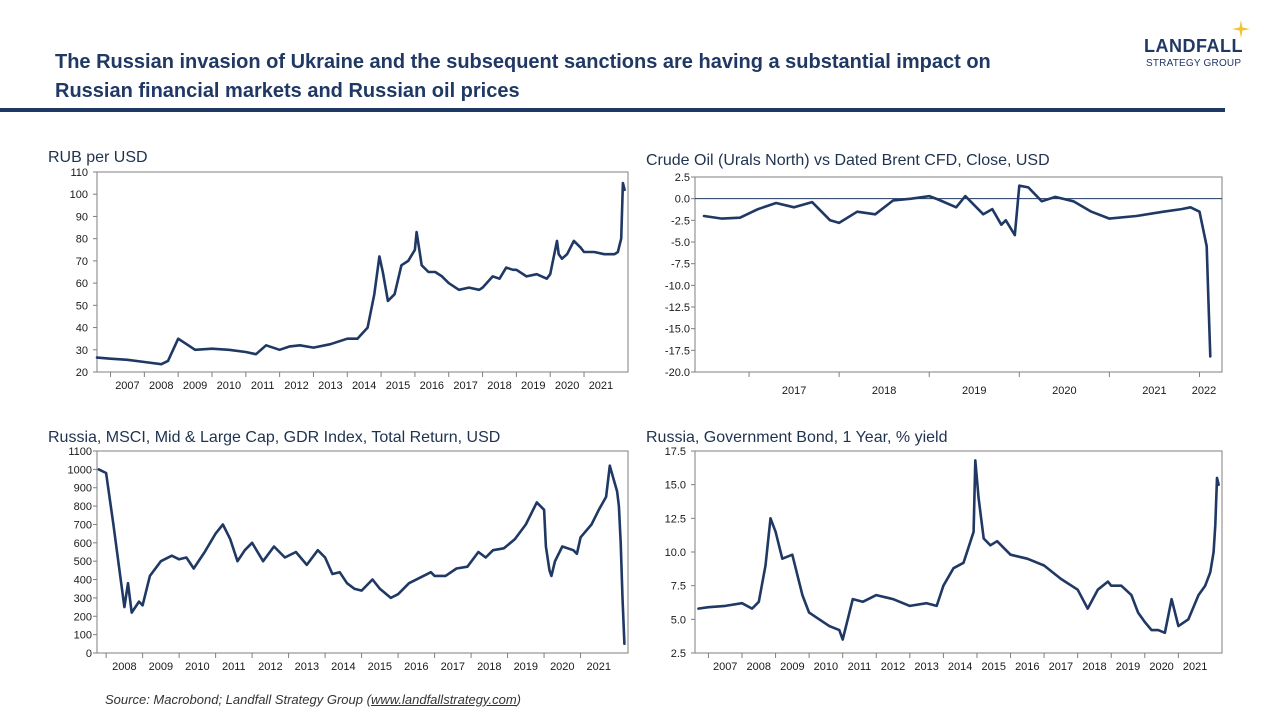 The width and height of the screenshot is (1280, 720). Describe the element at coordinates (677, 373) in the screenshot. I see `y-tick-label: -20.0` at that location.